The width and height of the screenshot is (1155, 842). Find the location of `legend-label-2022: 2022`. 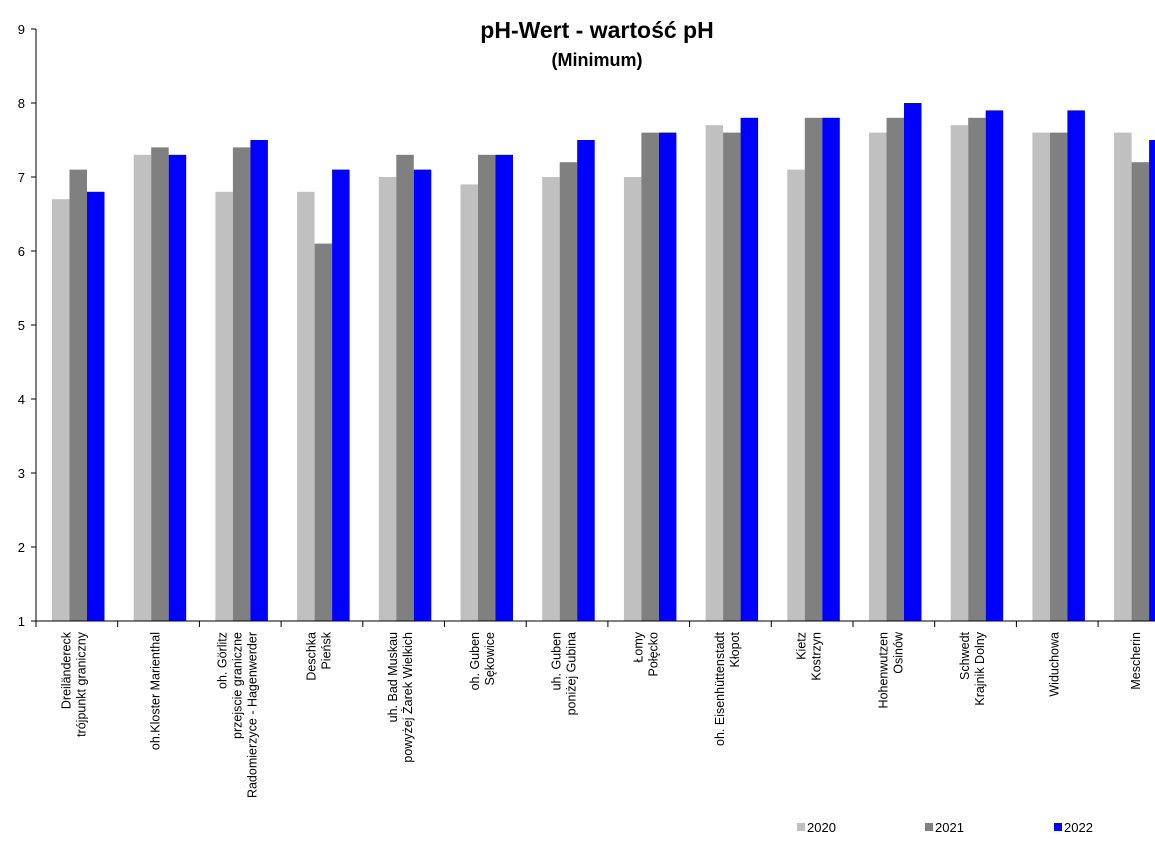

legend-label-2022: 2022 is located at coordinates (1078, 827).